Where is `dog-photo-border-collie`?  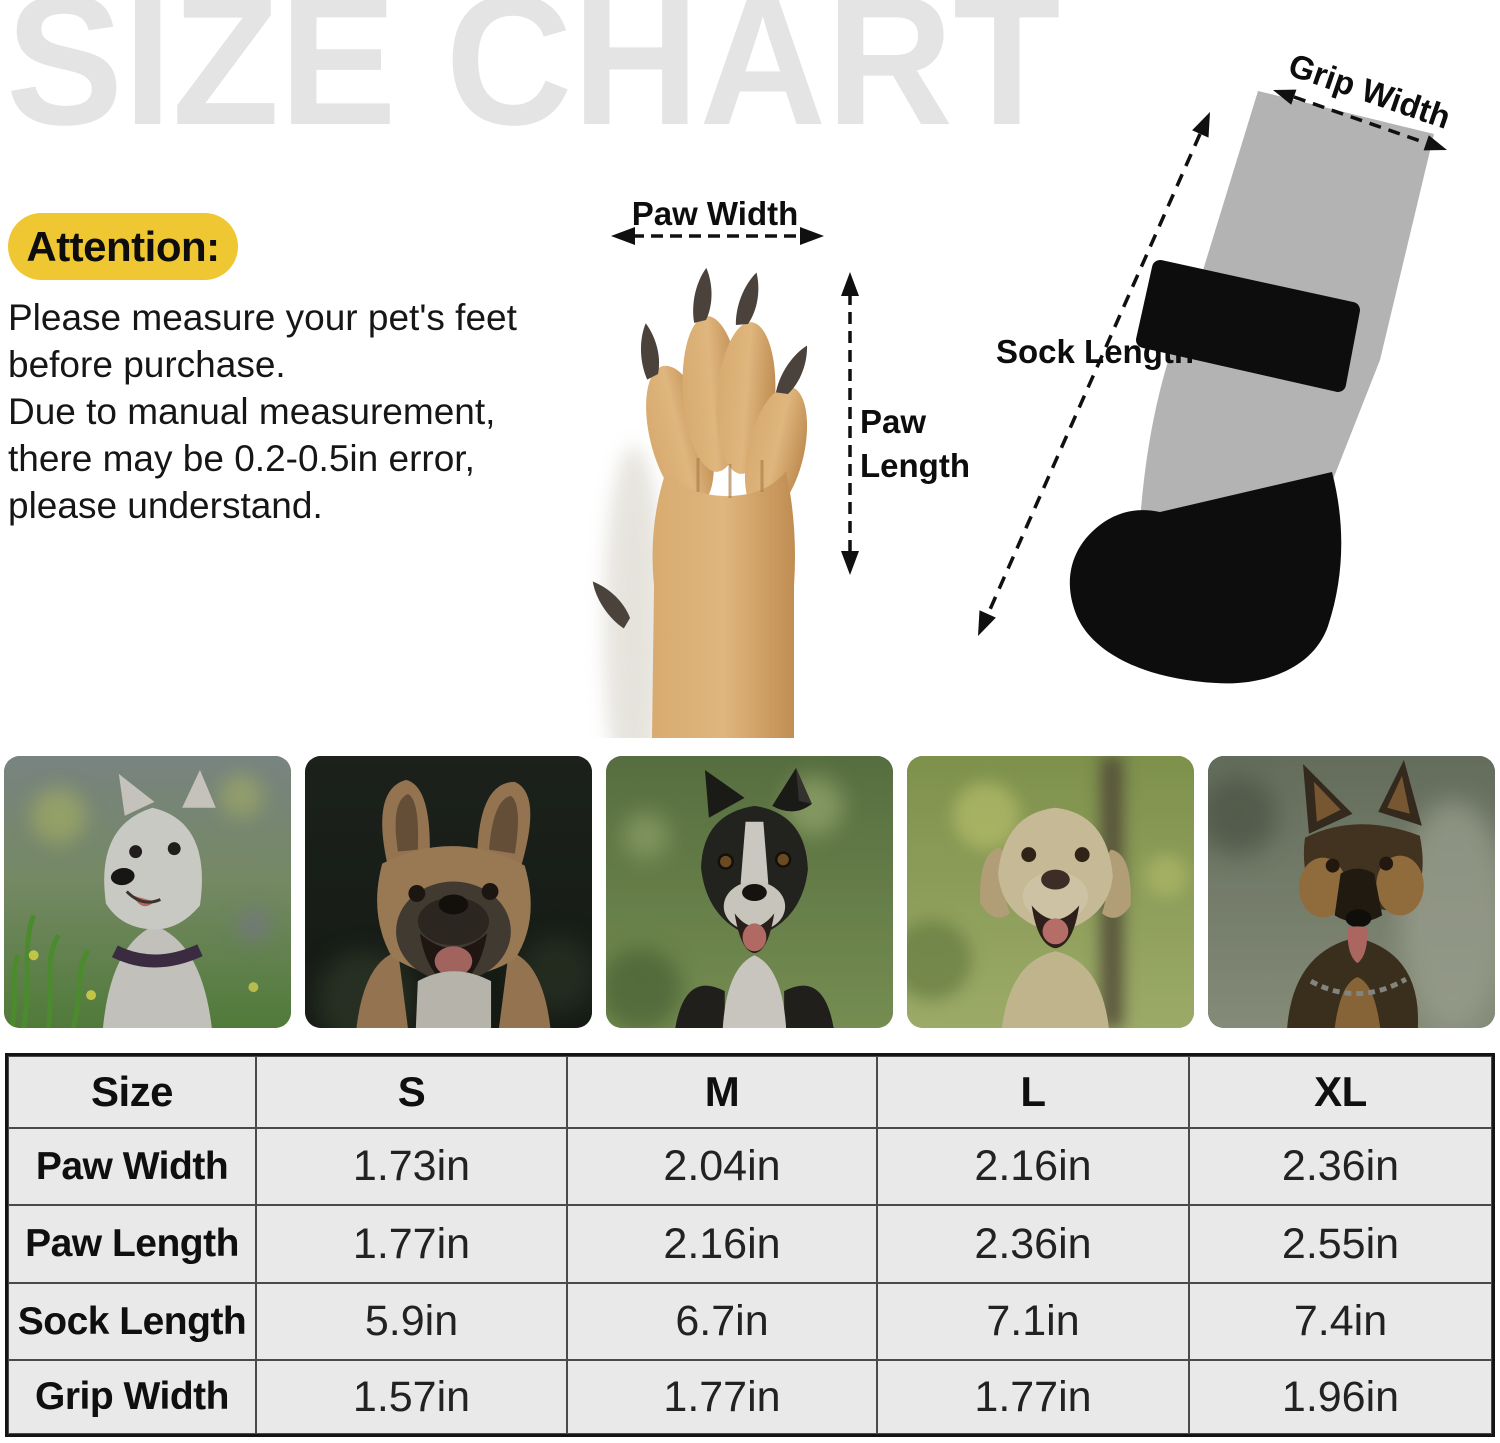
dog-photo-border-collie is located at coordinates (749, 892).